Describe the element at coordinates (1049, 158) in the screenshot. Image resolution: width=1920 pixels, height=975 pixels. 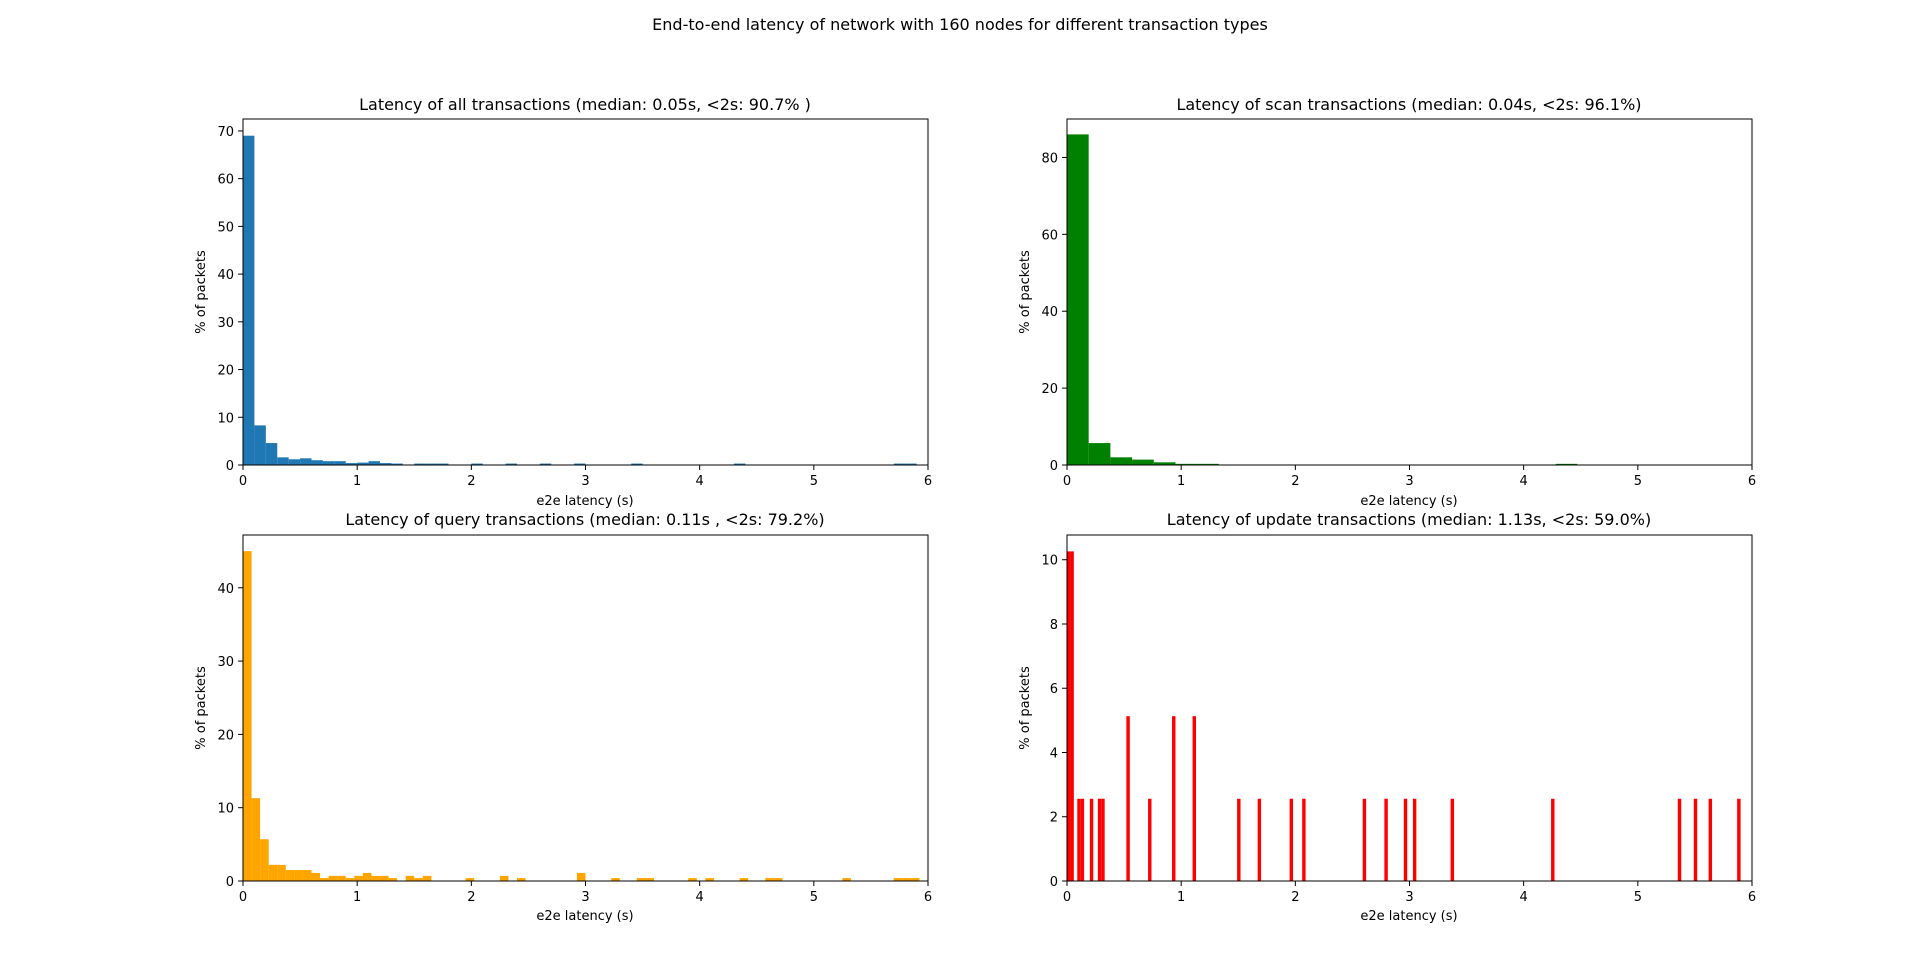
I see `y-tick-label: 80` at that location.